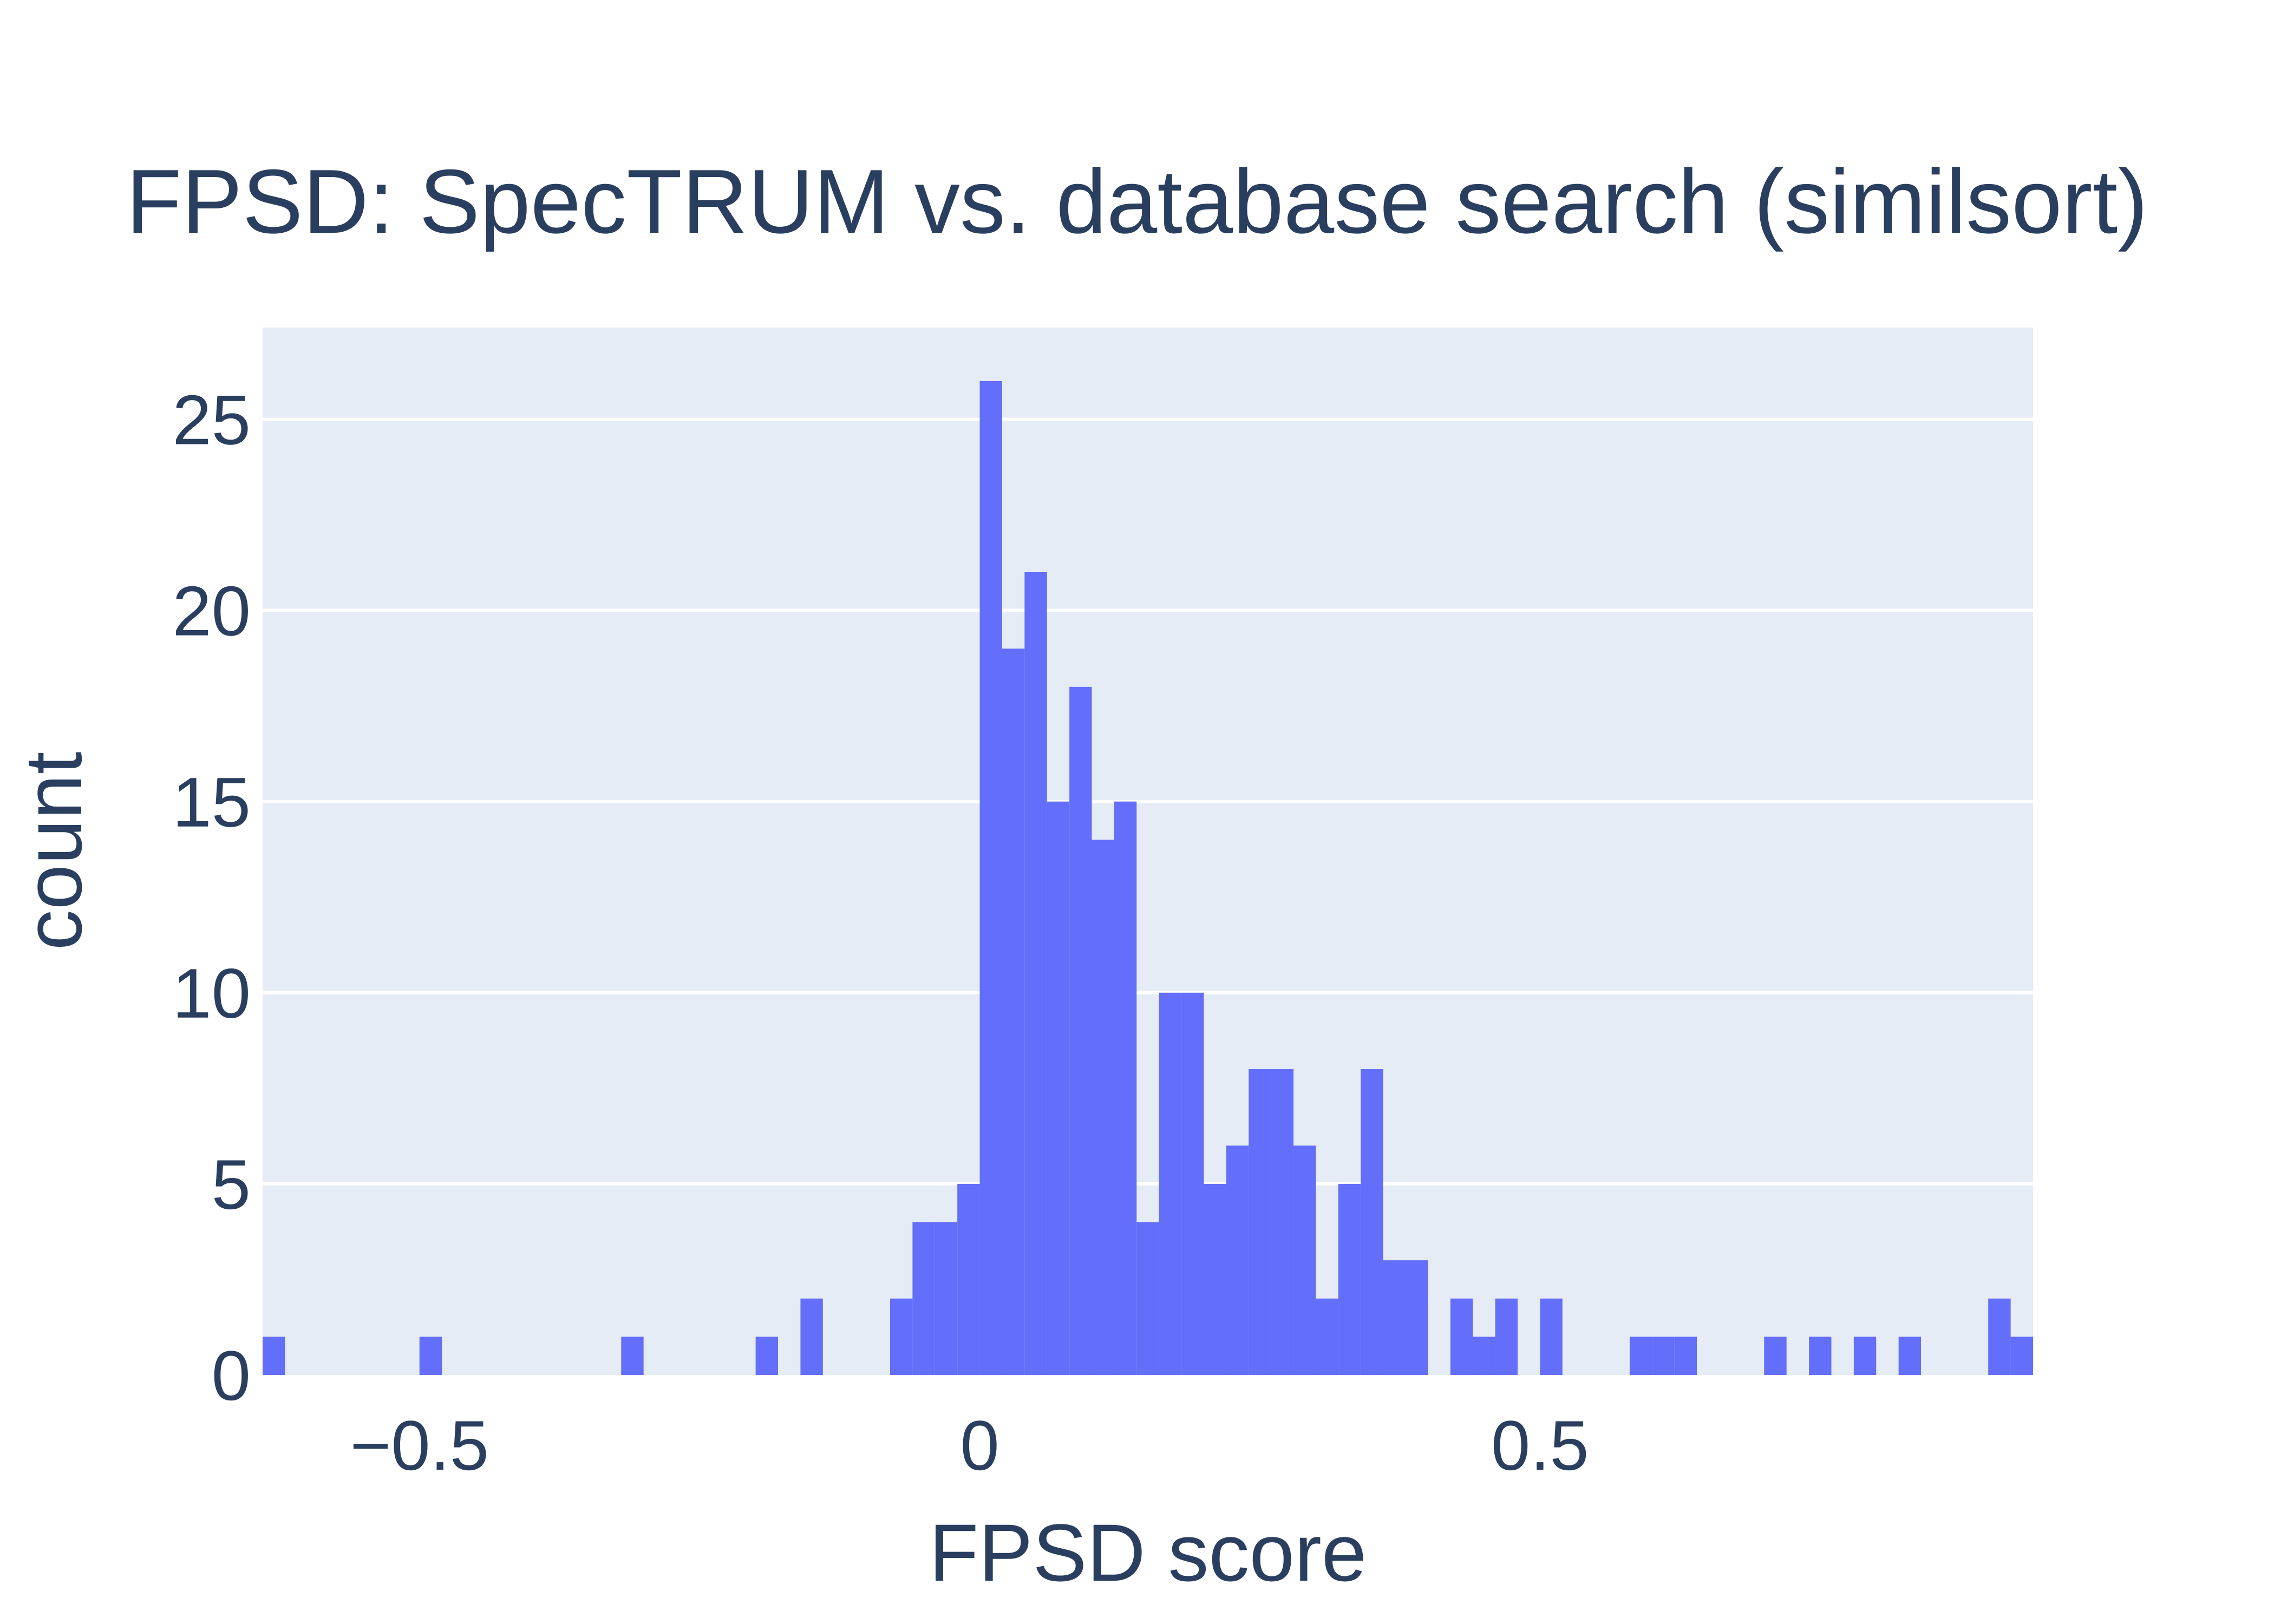  What do you see at coordinates (980, 1445) in the screenshot?
I see `x-tick-label: 0` at bounding box center [980, 1445].